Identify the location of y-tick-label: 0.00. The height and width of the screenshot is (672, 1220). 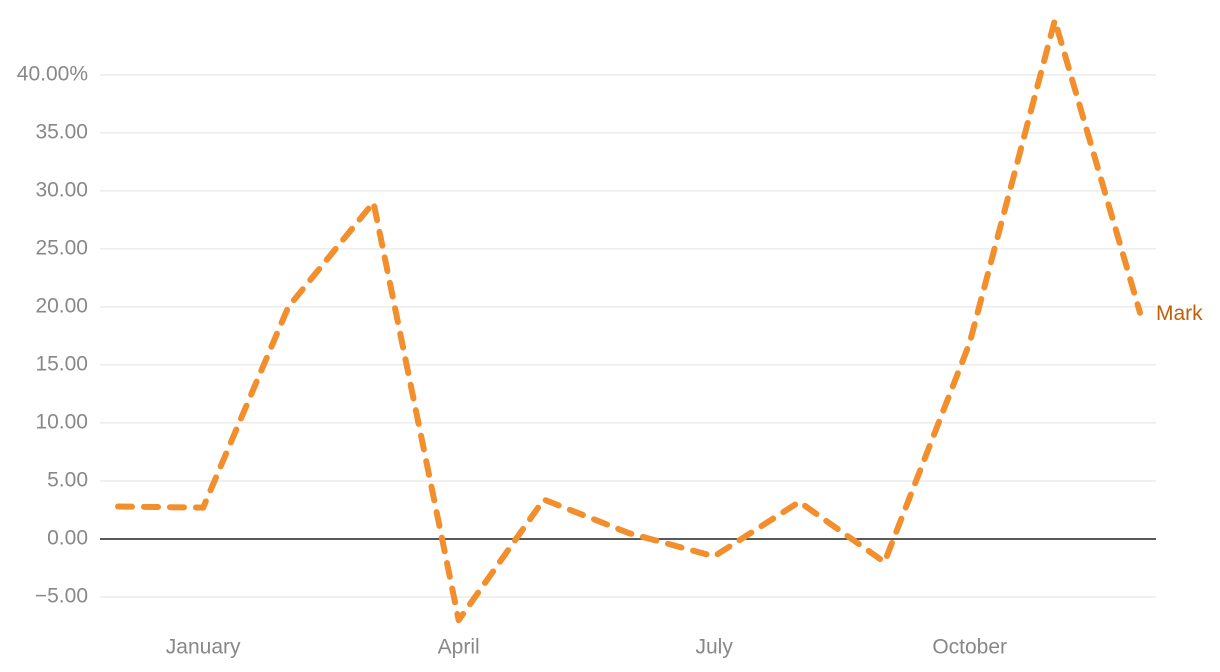
(67, 538).